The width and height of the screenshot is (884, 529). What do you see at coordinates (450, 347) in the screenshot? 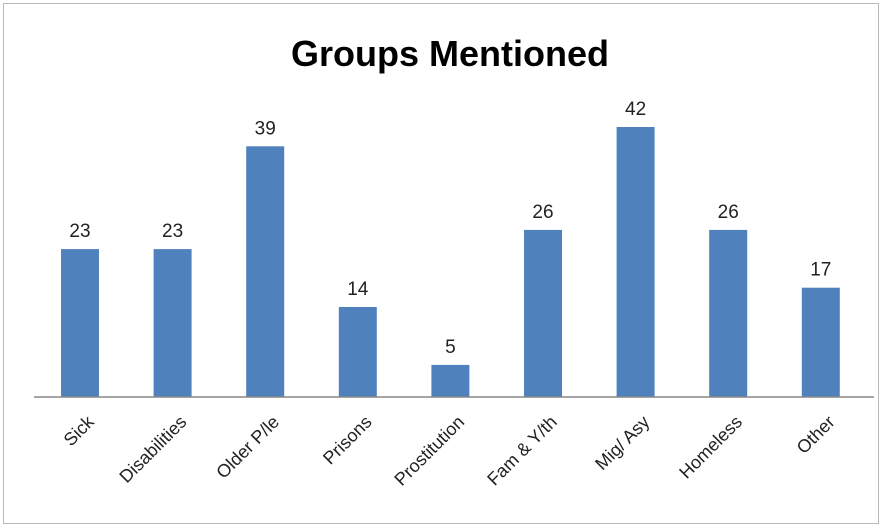
I see `data-label-prostitution: 5` at bounding box center [450, 347].